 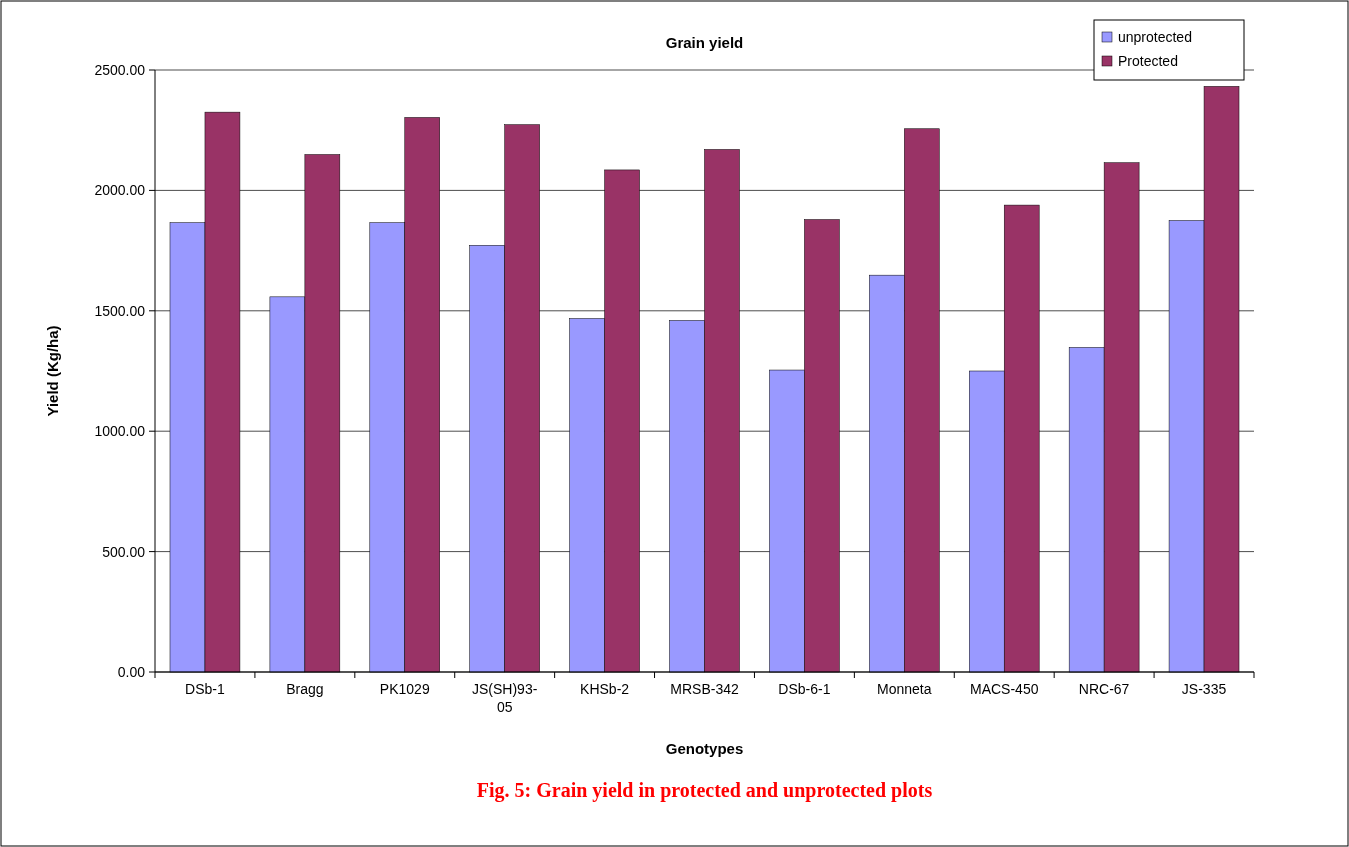 I want to click on x-tick-label: NRC-67, so click(x=1104, y=689).